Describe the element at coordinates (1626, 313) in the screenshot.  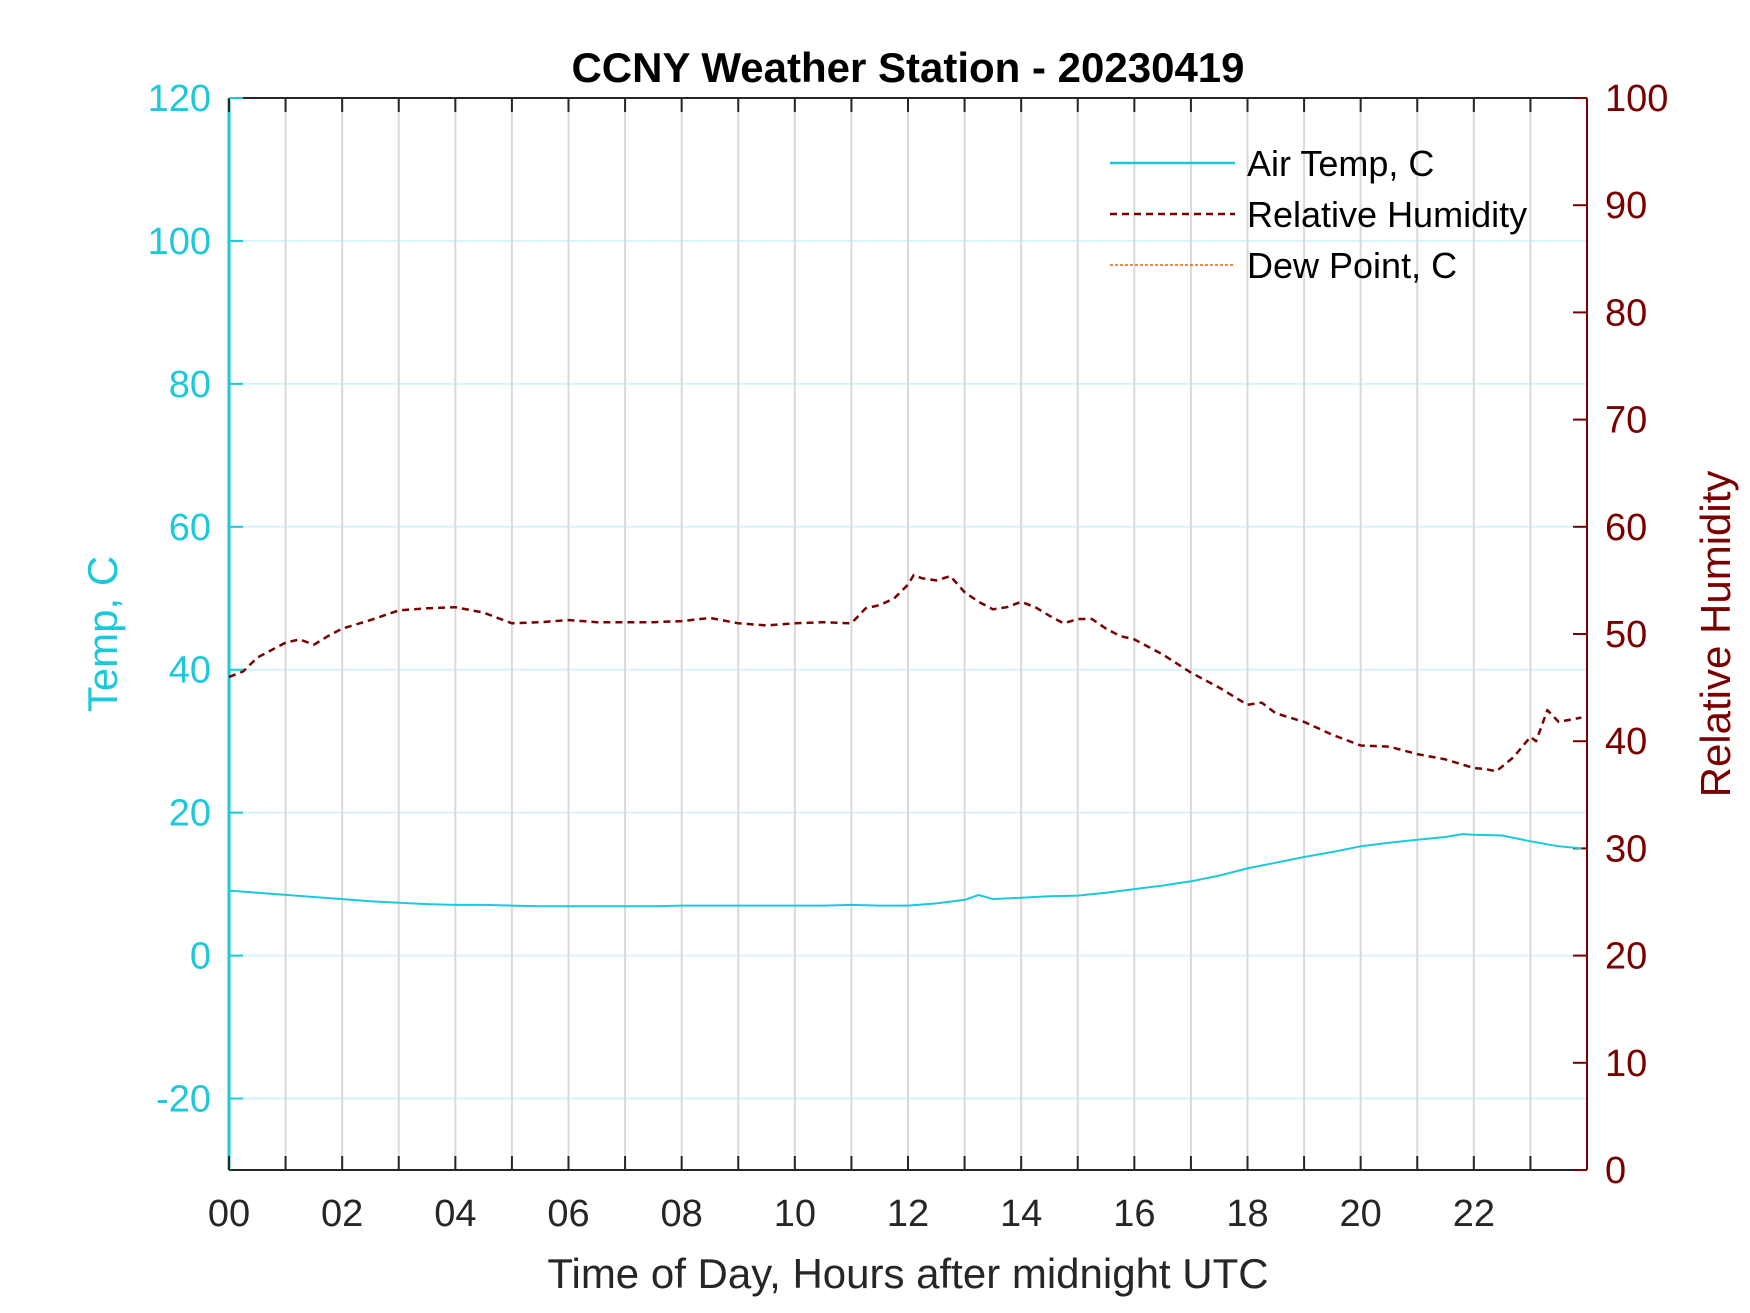
I see `y-tick-label-right: 80` at that location.